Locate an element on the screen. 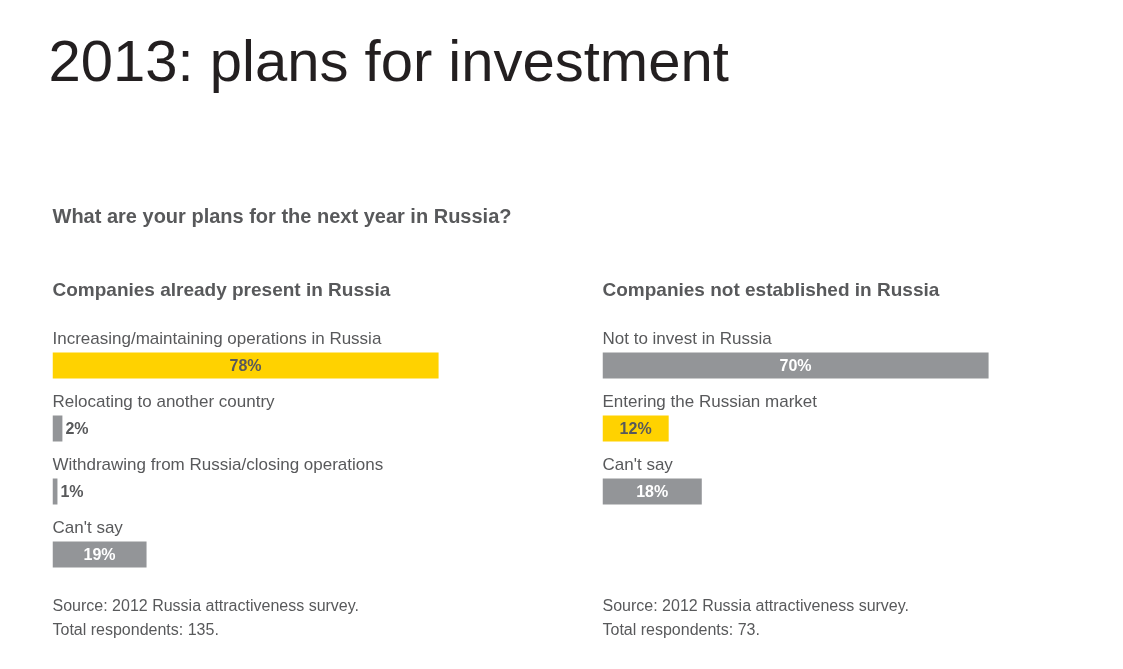 The image size is (1123, 669). data-label: 12% is located at coordinates (635, 428).